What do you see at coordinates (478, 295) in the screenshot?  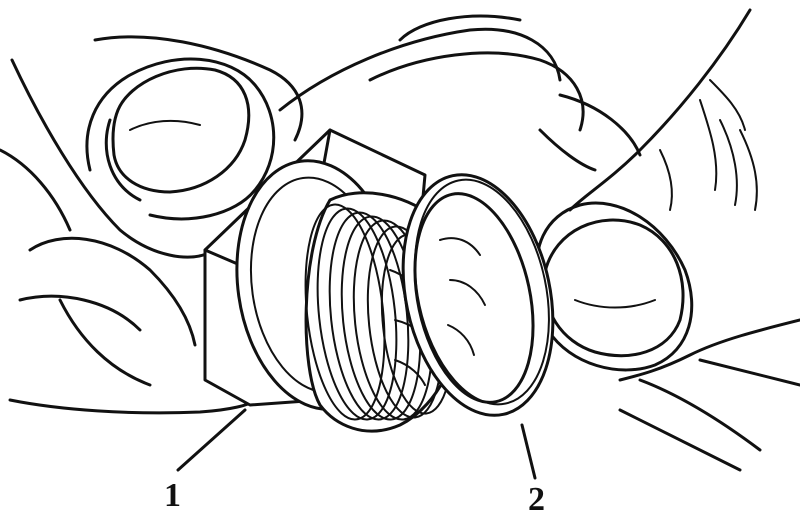 I see `sealing-ring` at bounding box center [478, 295].